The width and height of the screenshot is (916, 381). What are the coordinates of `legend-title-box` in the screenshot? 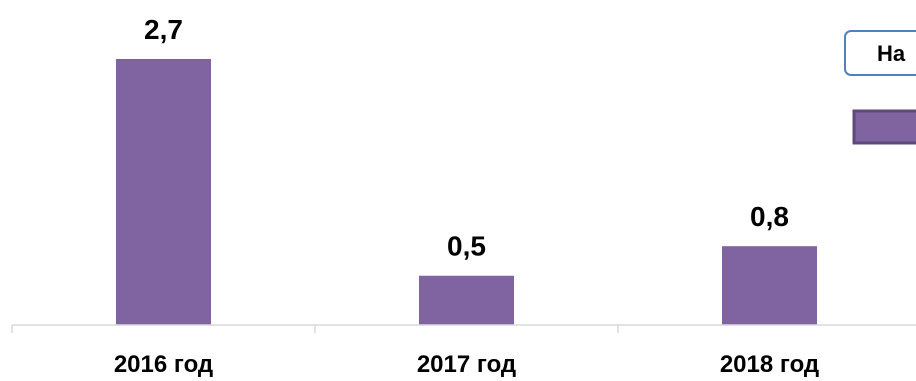 It's located at (880, 53).